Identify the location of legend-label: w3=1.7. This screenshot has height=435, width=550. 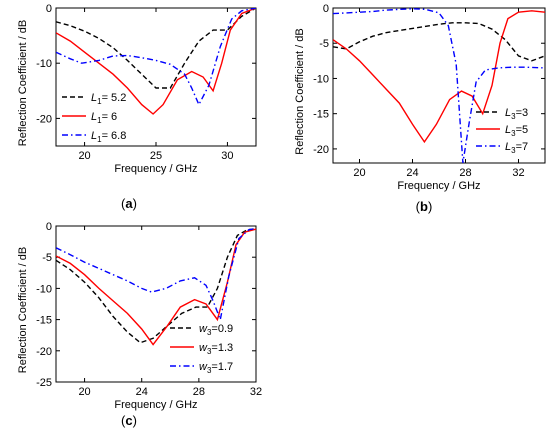
(216, 368).